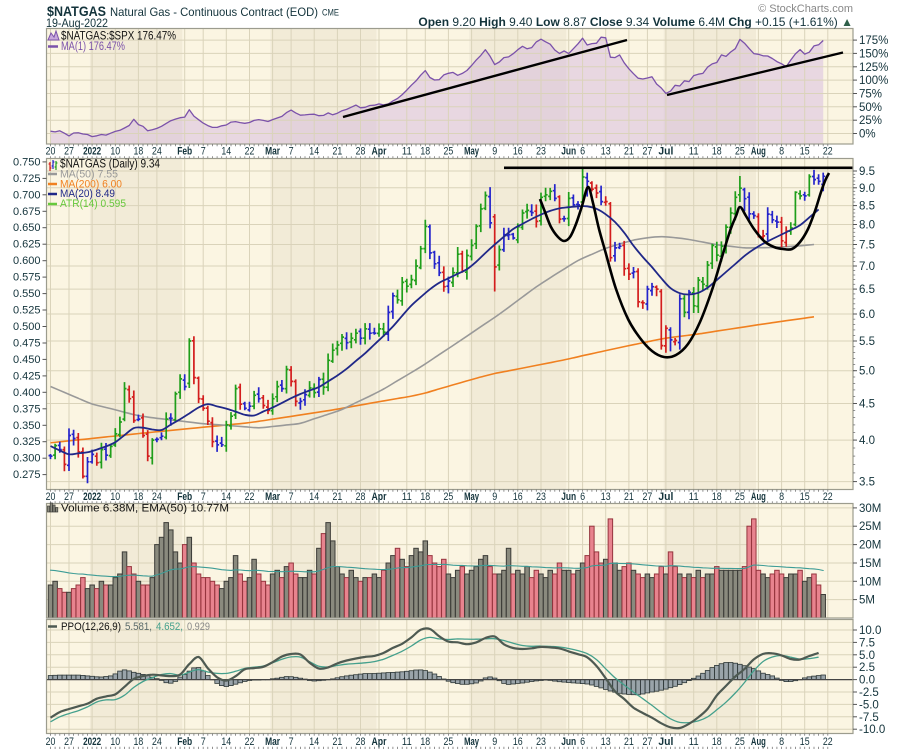 Image resolution: width=900 pixels, height=755 pixels. What do you see at coordinates (867, 441) in the screenshot?
I see `svg-text: 4.0` at bounding box center [867, 441].